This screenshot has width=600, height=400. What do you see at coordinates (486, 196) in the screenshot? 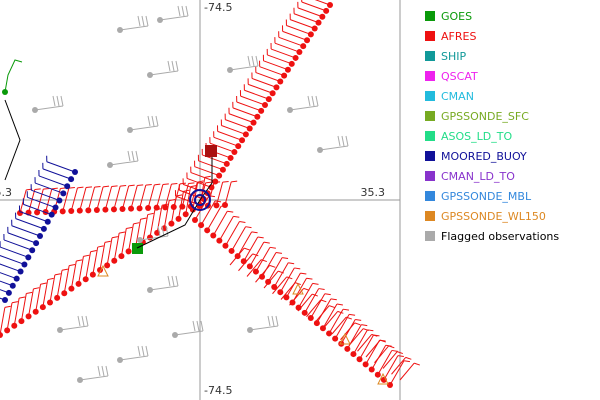
I see `legend-label: GPSSONDE_MBL` at bounding box center [486, 196].